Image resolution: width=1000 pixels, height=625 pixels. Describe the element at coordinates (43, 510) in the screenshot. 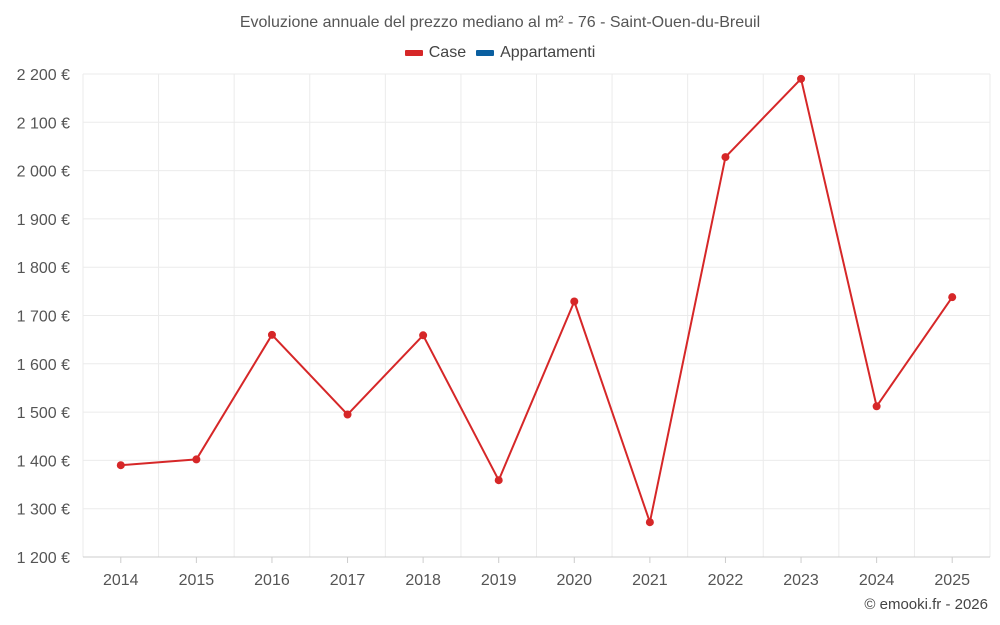

I see `y-tick-label: 1 300 €` at that location.